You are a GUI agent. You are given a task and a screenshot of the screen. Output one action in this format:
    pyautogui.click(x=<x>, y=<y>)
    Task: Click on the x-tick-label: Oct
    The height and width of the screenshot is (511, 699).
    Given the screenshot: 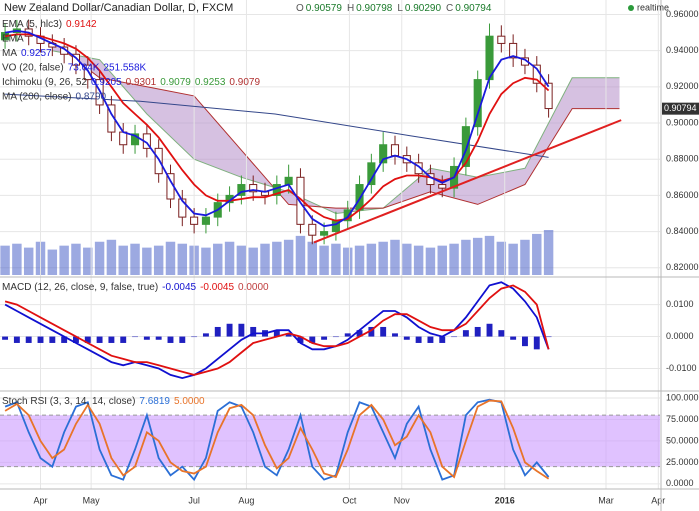 What is the action you would take?
    pyautogui.click(x=349, y=500)
    